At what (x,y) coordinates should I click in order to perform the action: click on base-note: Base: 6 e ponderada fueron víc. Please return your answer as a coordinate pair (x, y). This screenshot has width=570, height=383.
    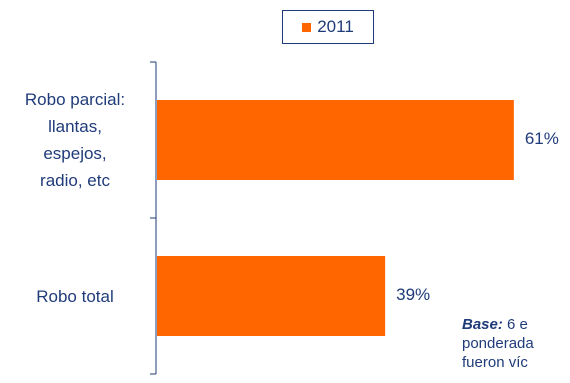
    Looking at the image, I should click on (516, 343).